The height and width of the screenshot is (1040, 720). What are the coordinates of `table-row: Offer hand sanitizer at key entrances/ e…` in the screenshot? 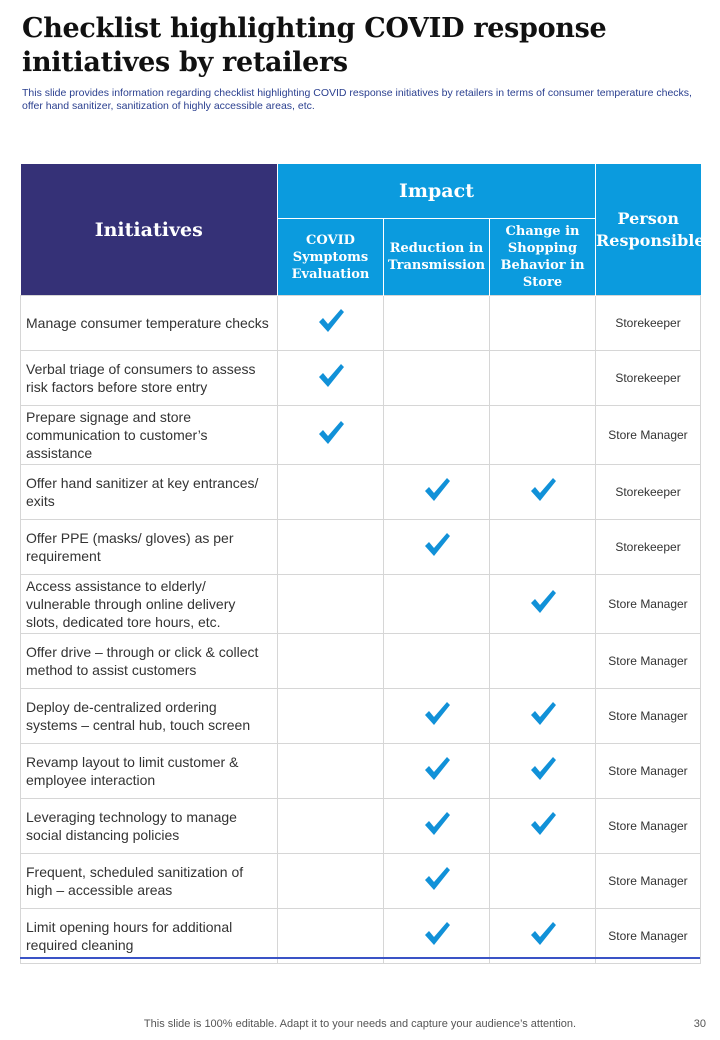 It's located at (360, 492).